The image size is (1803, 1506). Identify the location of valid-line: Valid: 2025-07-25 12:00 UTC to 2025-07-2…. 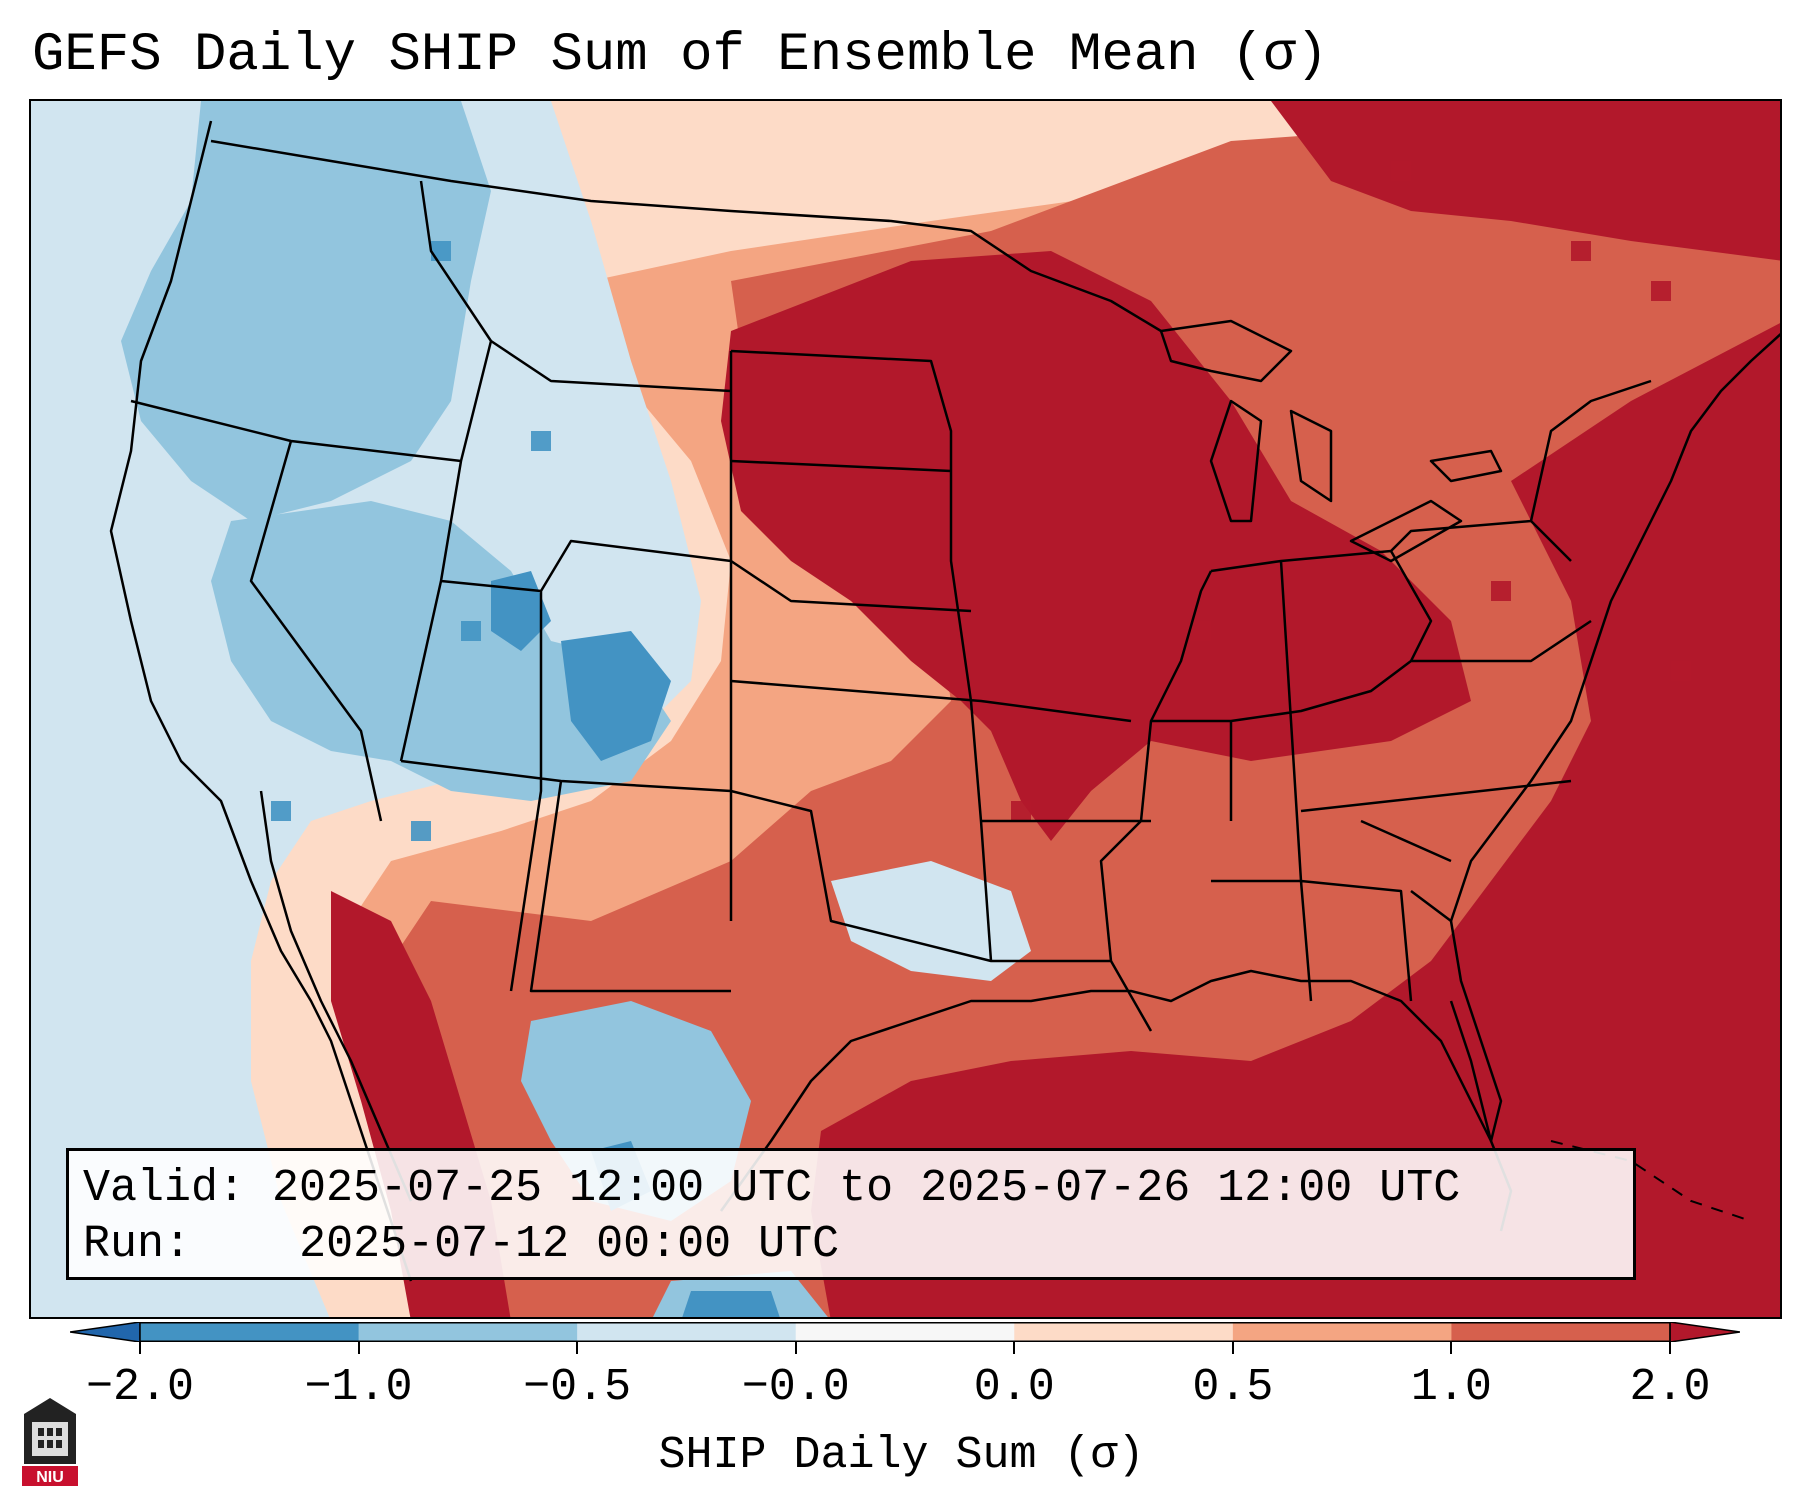
(851, 1189).